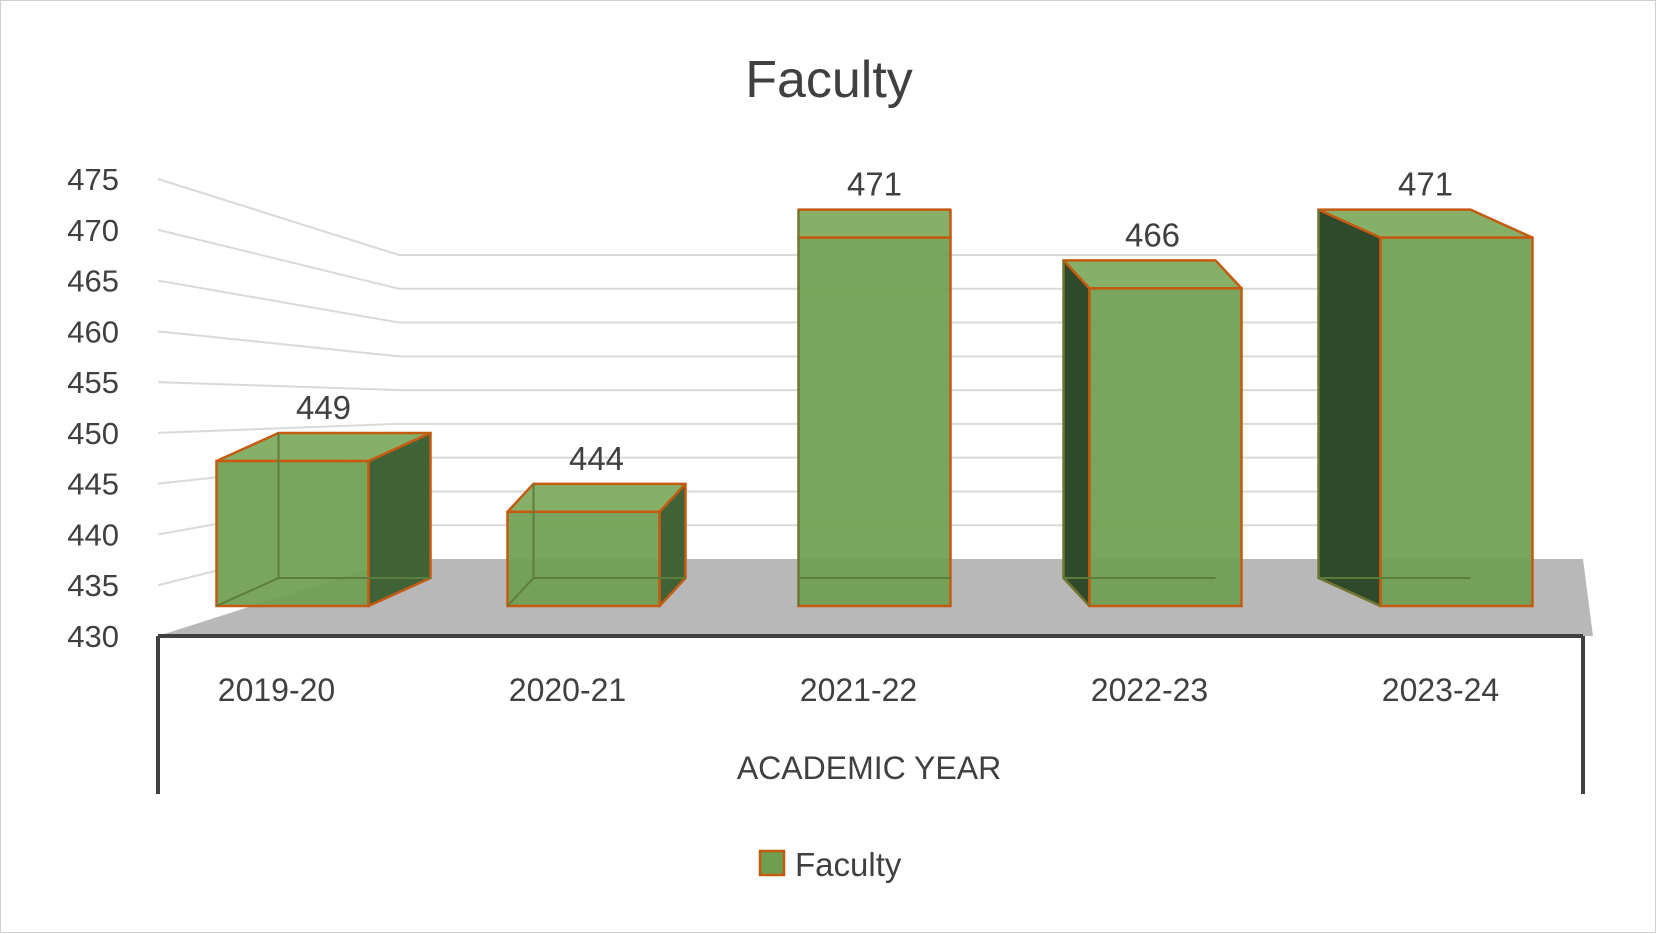 This screenshot has width=1656, height=934. I want to click on x-category-label: 2023-24, so click(1440, 690).